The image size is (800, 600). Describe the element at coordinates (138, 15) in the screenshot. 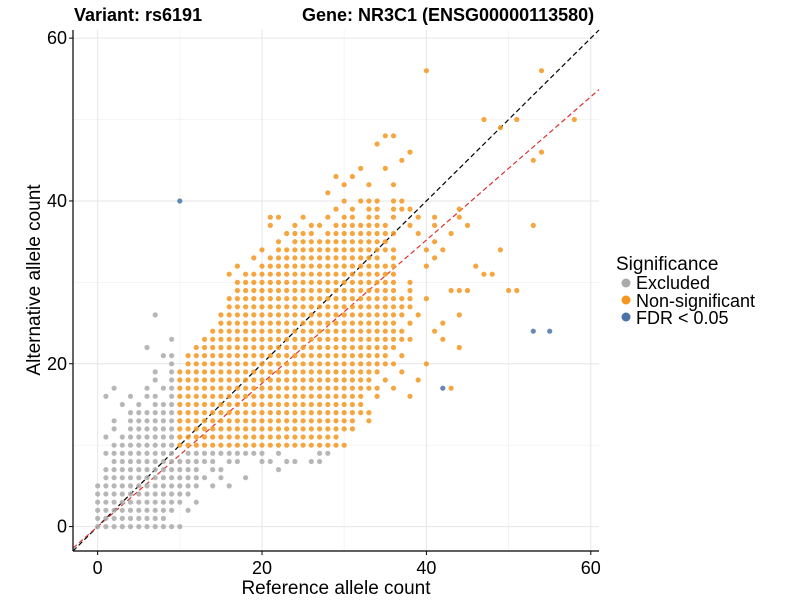

I see `chart-title-left: Variant: rs6191` at that location.